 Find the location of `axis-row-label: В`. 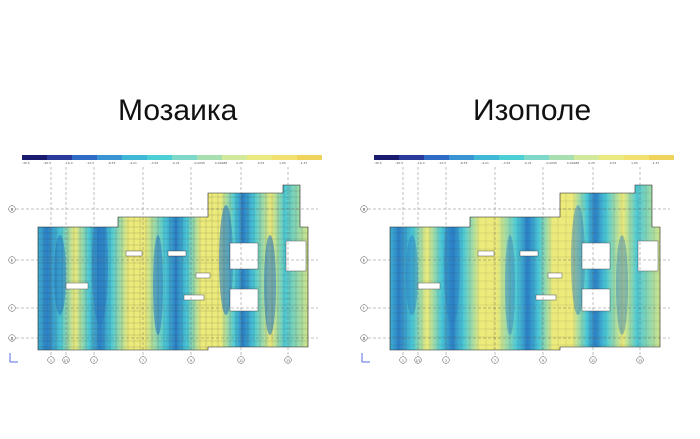

axis-row-label: В is located at coordinates (12, 209).